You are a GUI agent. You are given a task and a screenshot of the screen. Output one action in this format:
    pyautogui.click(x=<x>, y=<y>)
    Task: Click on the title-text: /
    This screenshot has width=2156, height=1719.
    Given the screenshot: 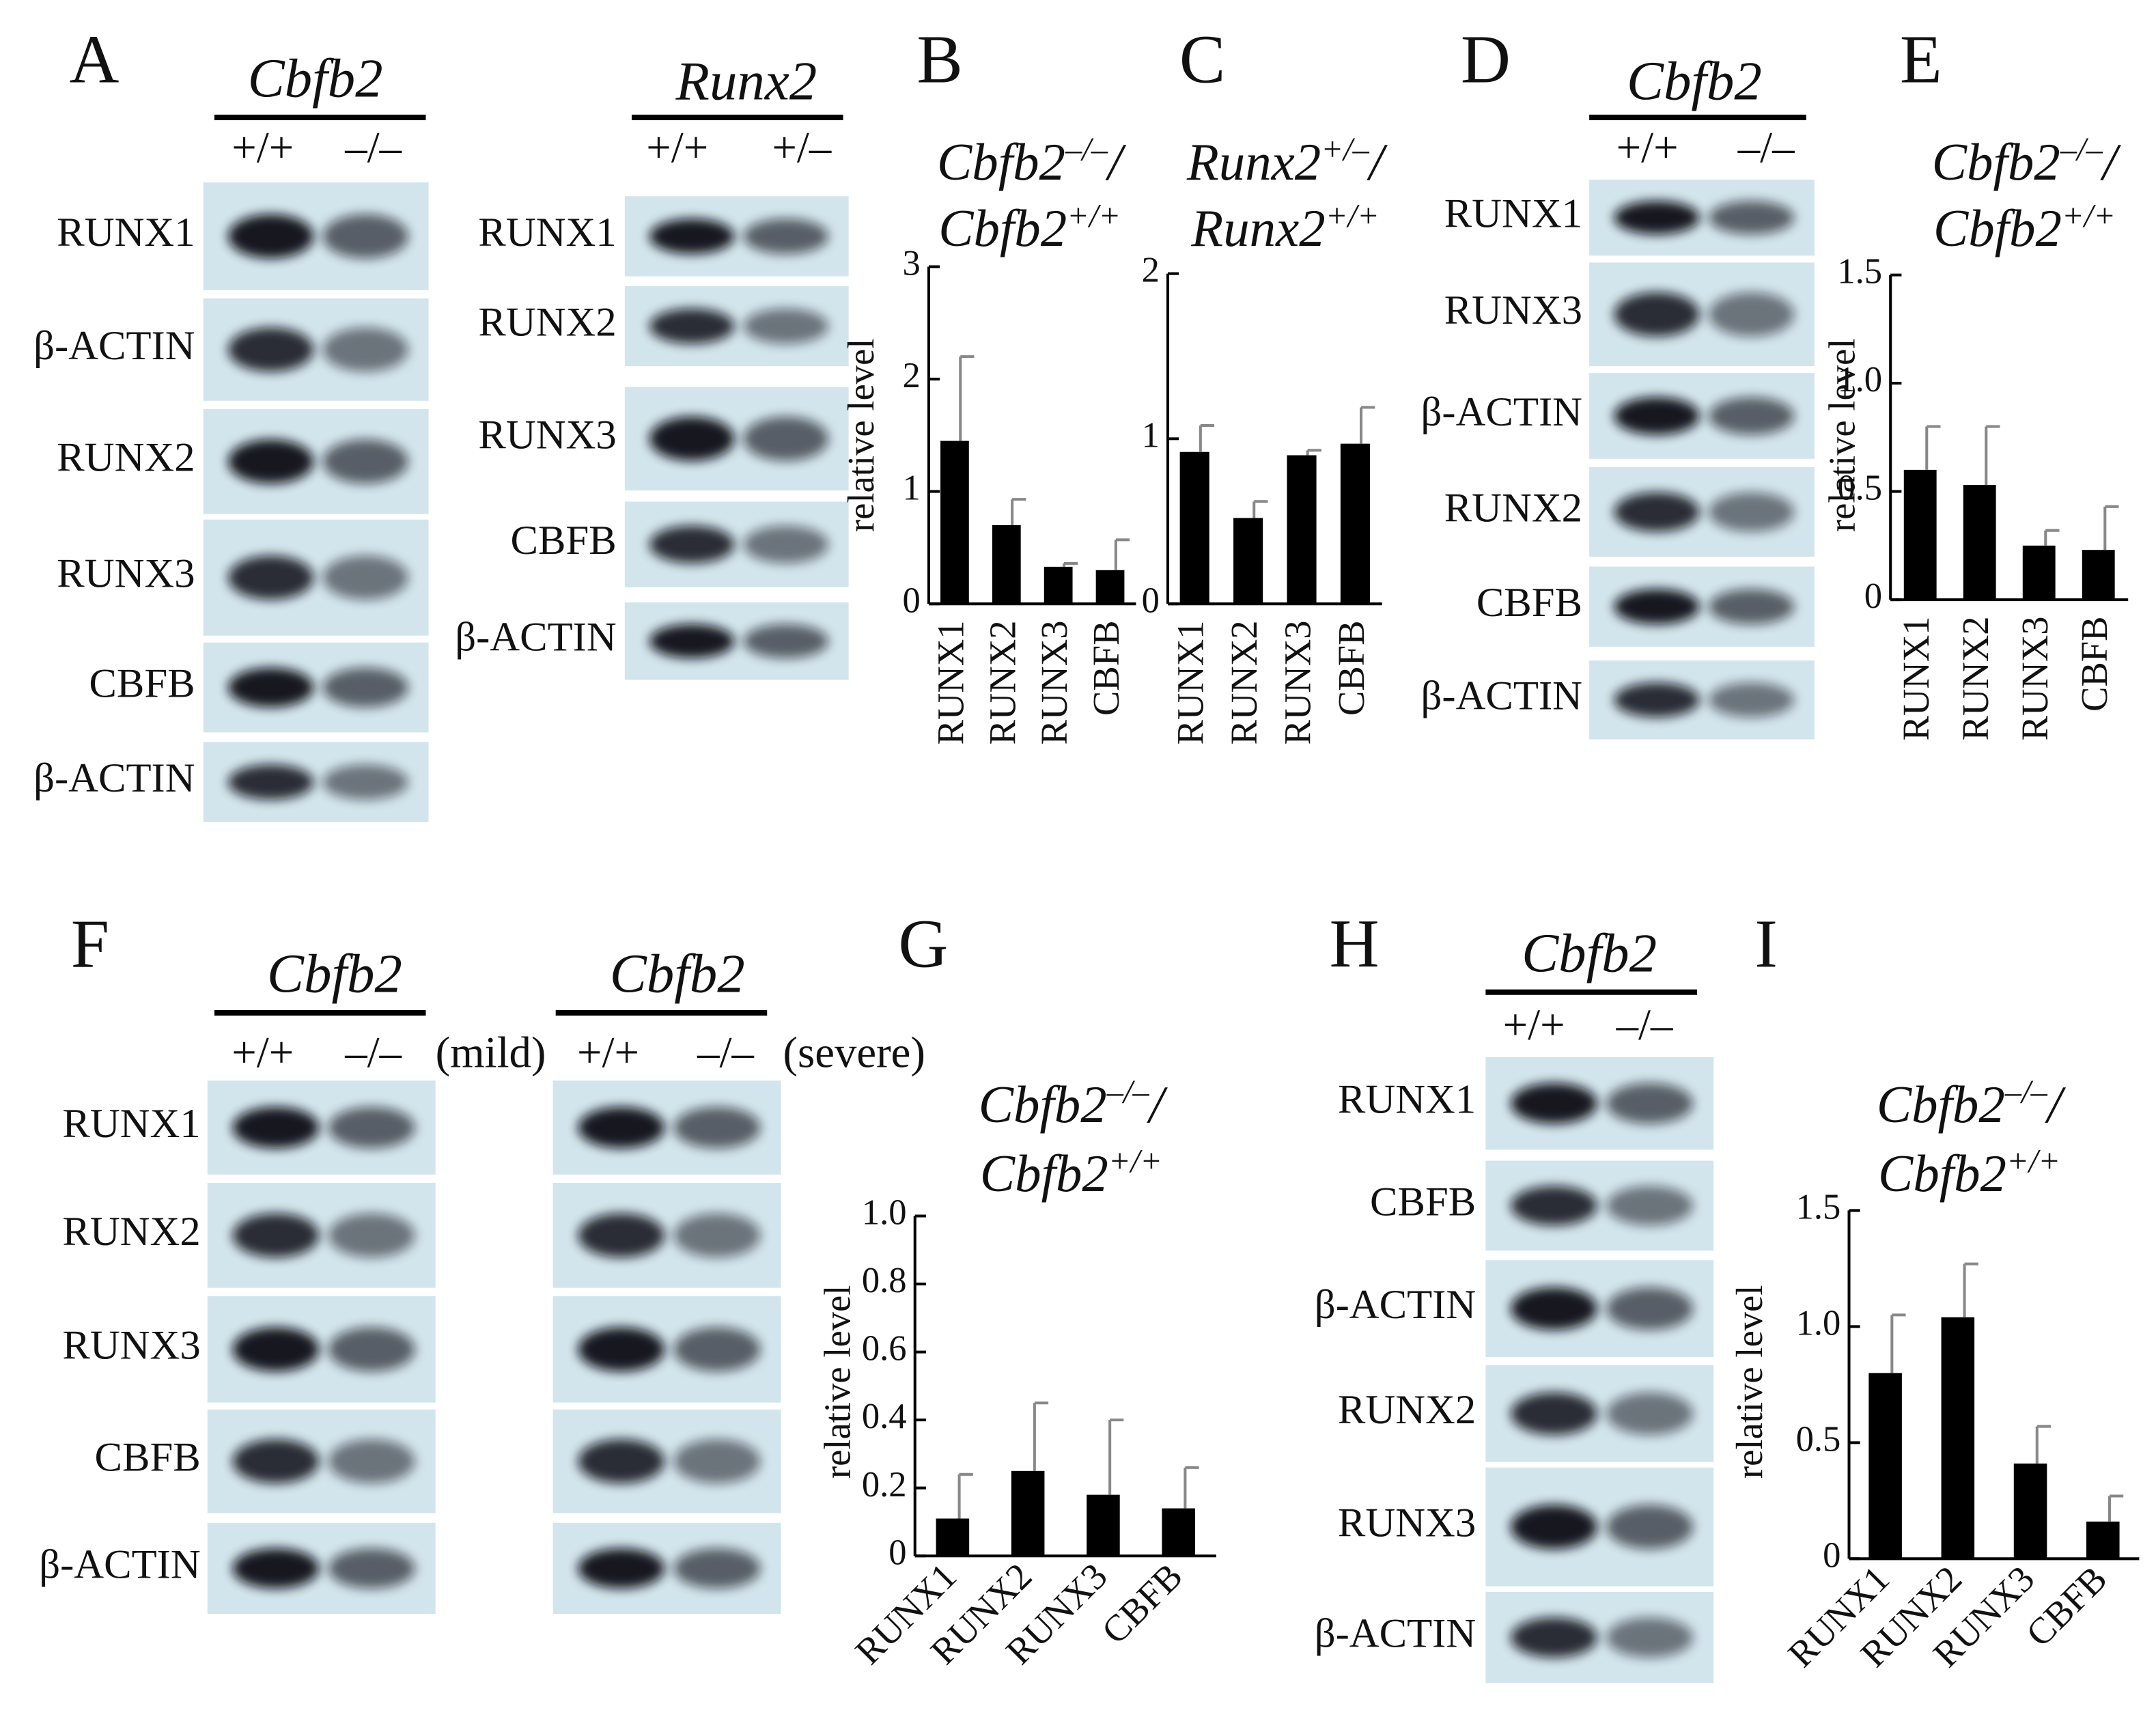 What is the action you would take?
    pyautogui.click(x=1377, y=161)
    